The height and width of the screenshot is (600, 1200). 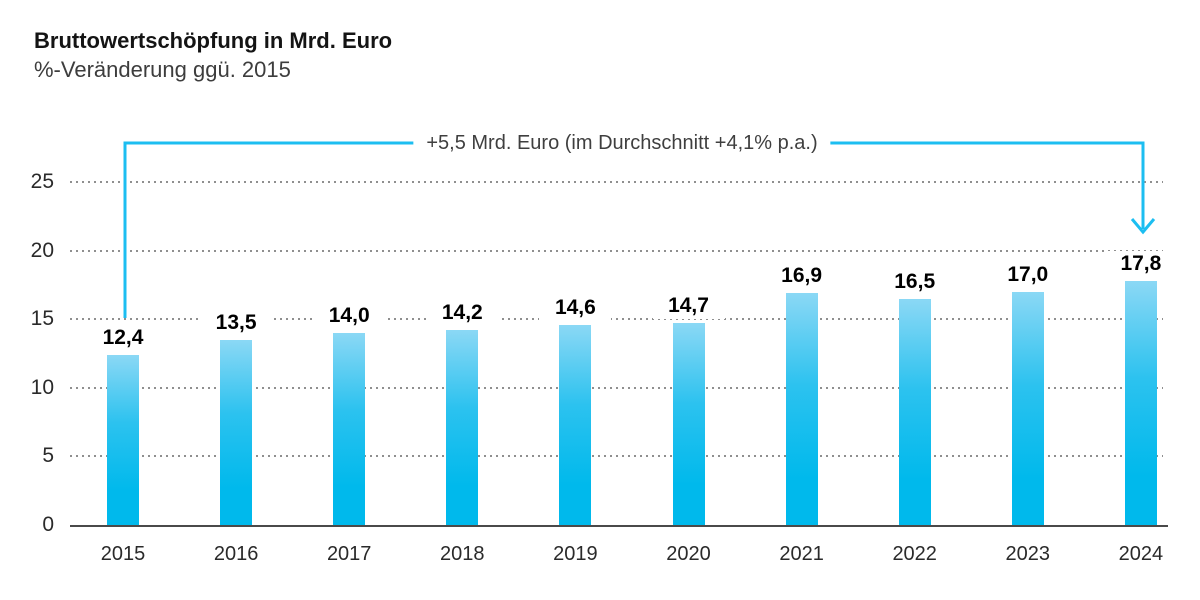 What do you see at coordinates (42, 181) in the screenshot?
I see `y-tick-label: 25` at bounding box center [42, 181].